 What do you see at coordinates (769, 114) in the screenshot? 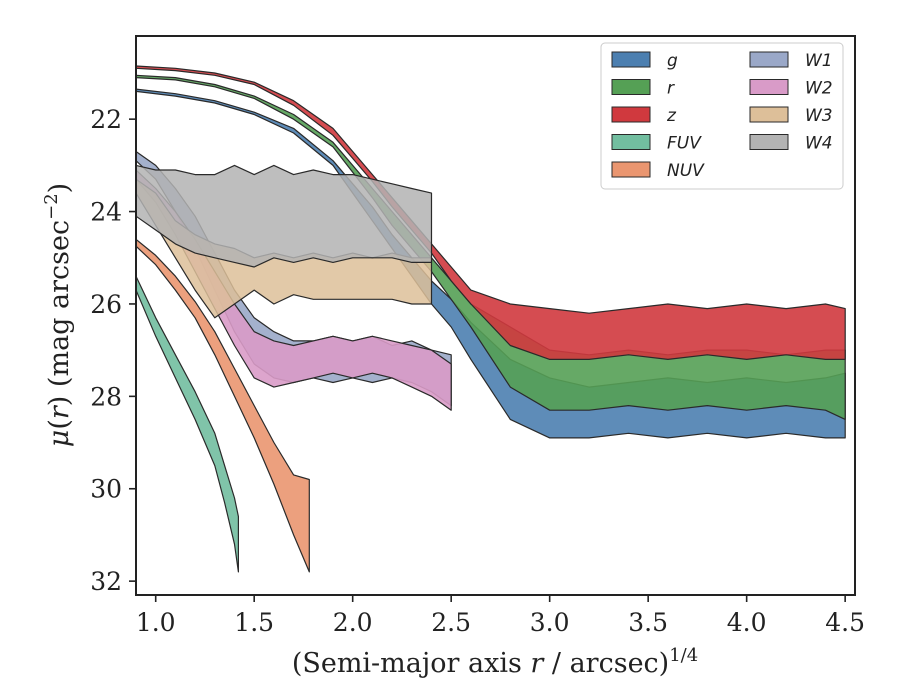
I see `legend-swatch-w3` at bounding box center [769, 114].